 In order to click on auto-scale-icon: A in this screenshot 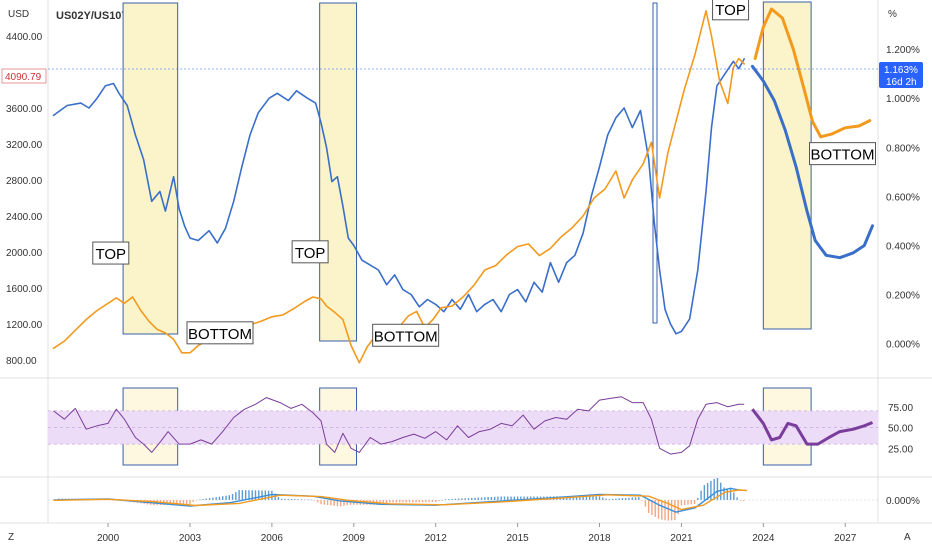, I will do `click(907, 537)`.